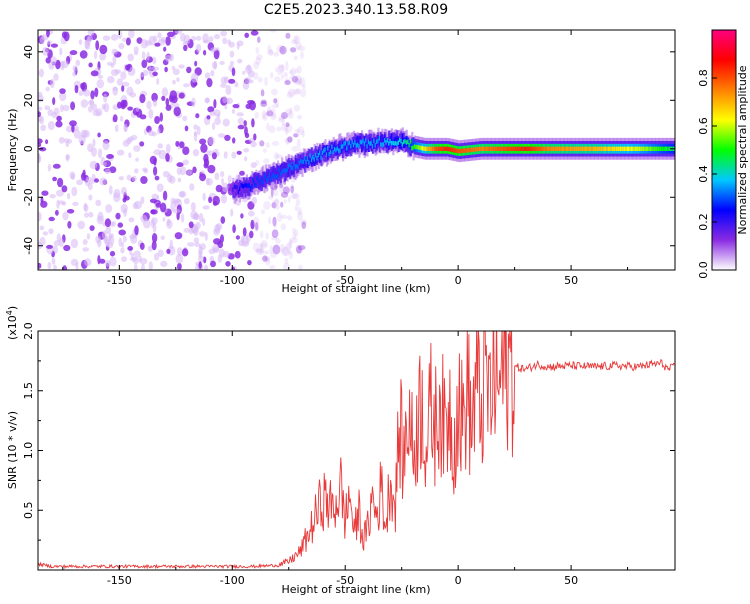 The image size is (750, 604). I want to click on snr-x-tick-label: -100, so click(232, 580).